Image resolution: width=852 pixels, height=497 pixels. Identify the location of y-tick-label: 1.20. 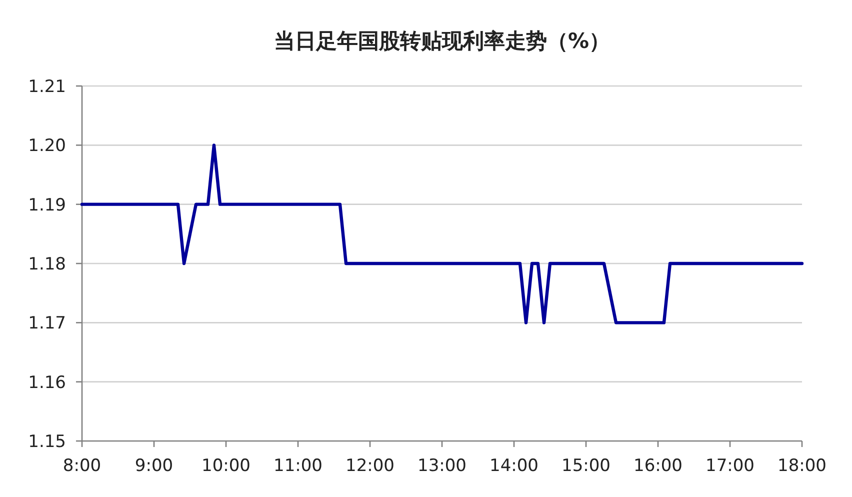
(47, 146).